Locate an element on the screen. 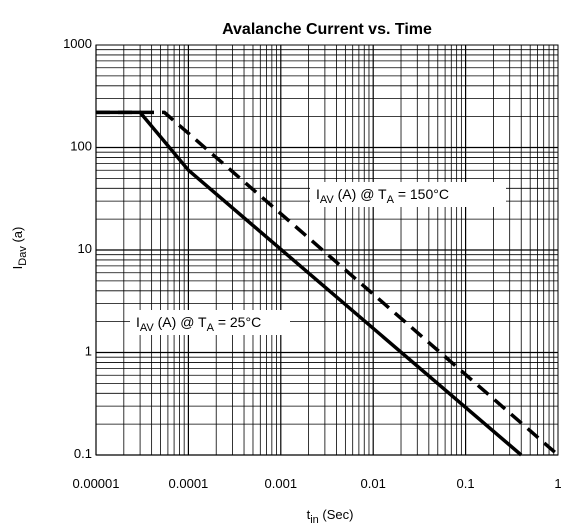 This screenshot has width=570, height=527. x-tick-label: 1 is located at coordinates (557, 483).